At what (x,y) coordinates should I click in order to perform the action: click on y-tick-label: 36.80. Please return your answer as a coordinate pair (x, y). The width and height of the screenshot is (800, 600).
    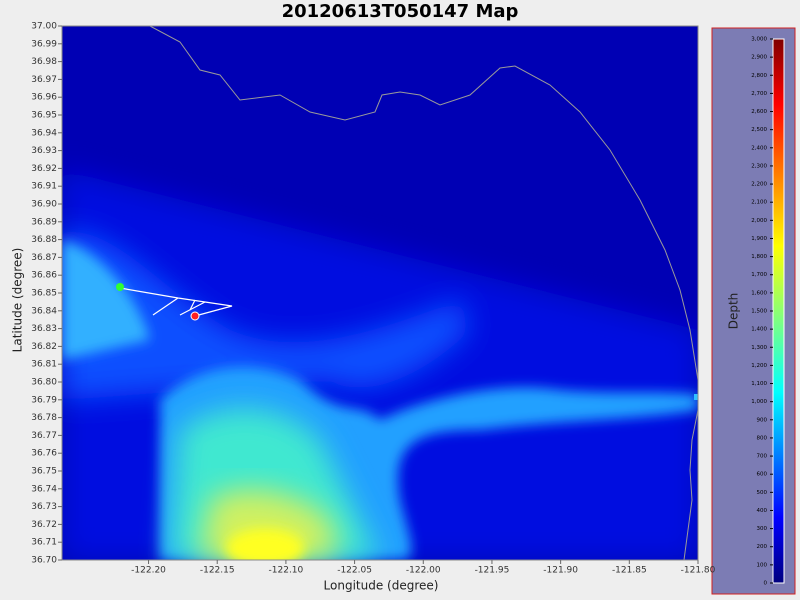
    Looking at the image, I should click on (44, 383).